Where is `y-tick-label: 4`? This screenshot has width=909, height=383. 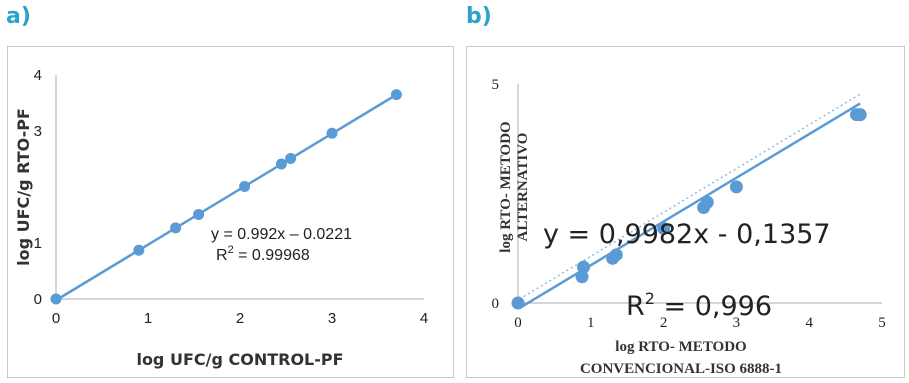
y-tick-label: 4 is located at coordinates (38, 75).